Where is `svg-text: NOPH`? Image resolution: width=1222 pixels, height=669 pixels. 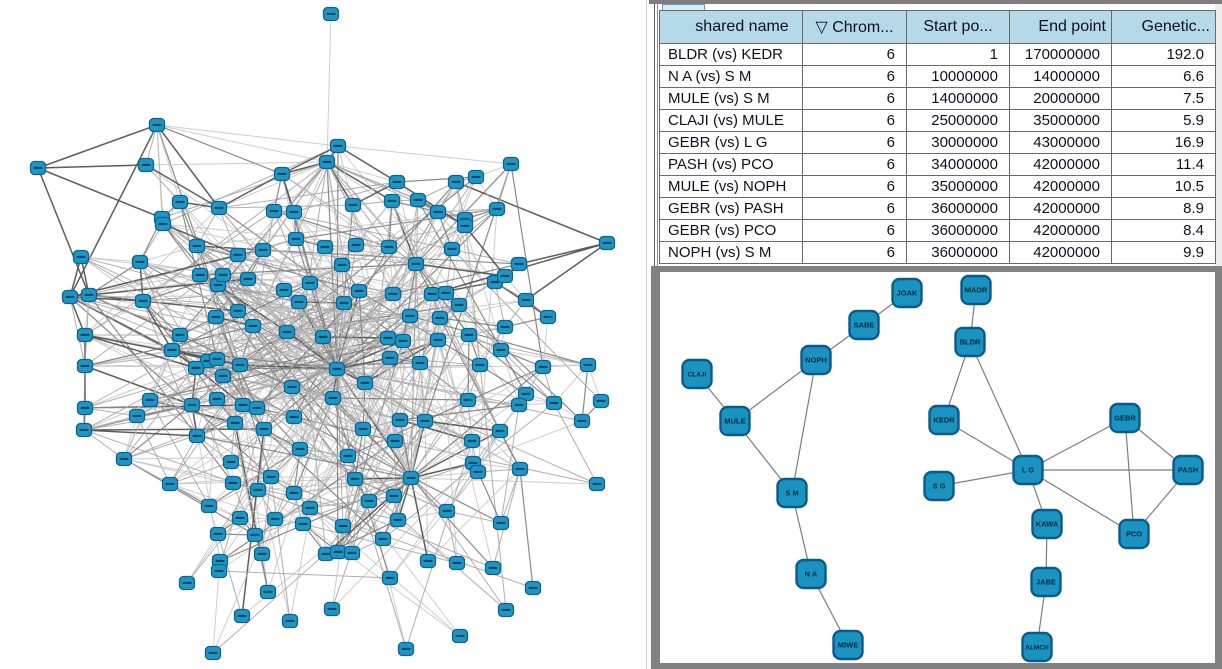 svg-text: NOPH is located at coordinates (816, 360).